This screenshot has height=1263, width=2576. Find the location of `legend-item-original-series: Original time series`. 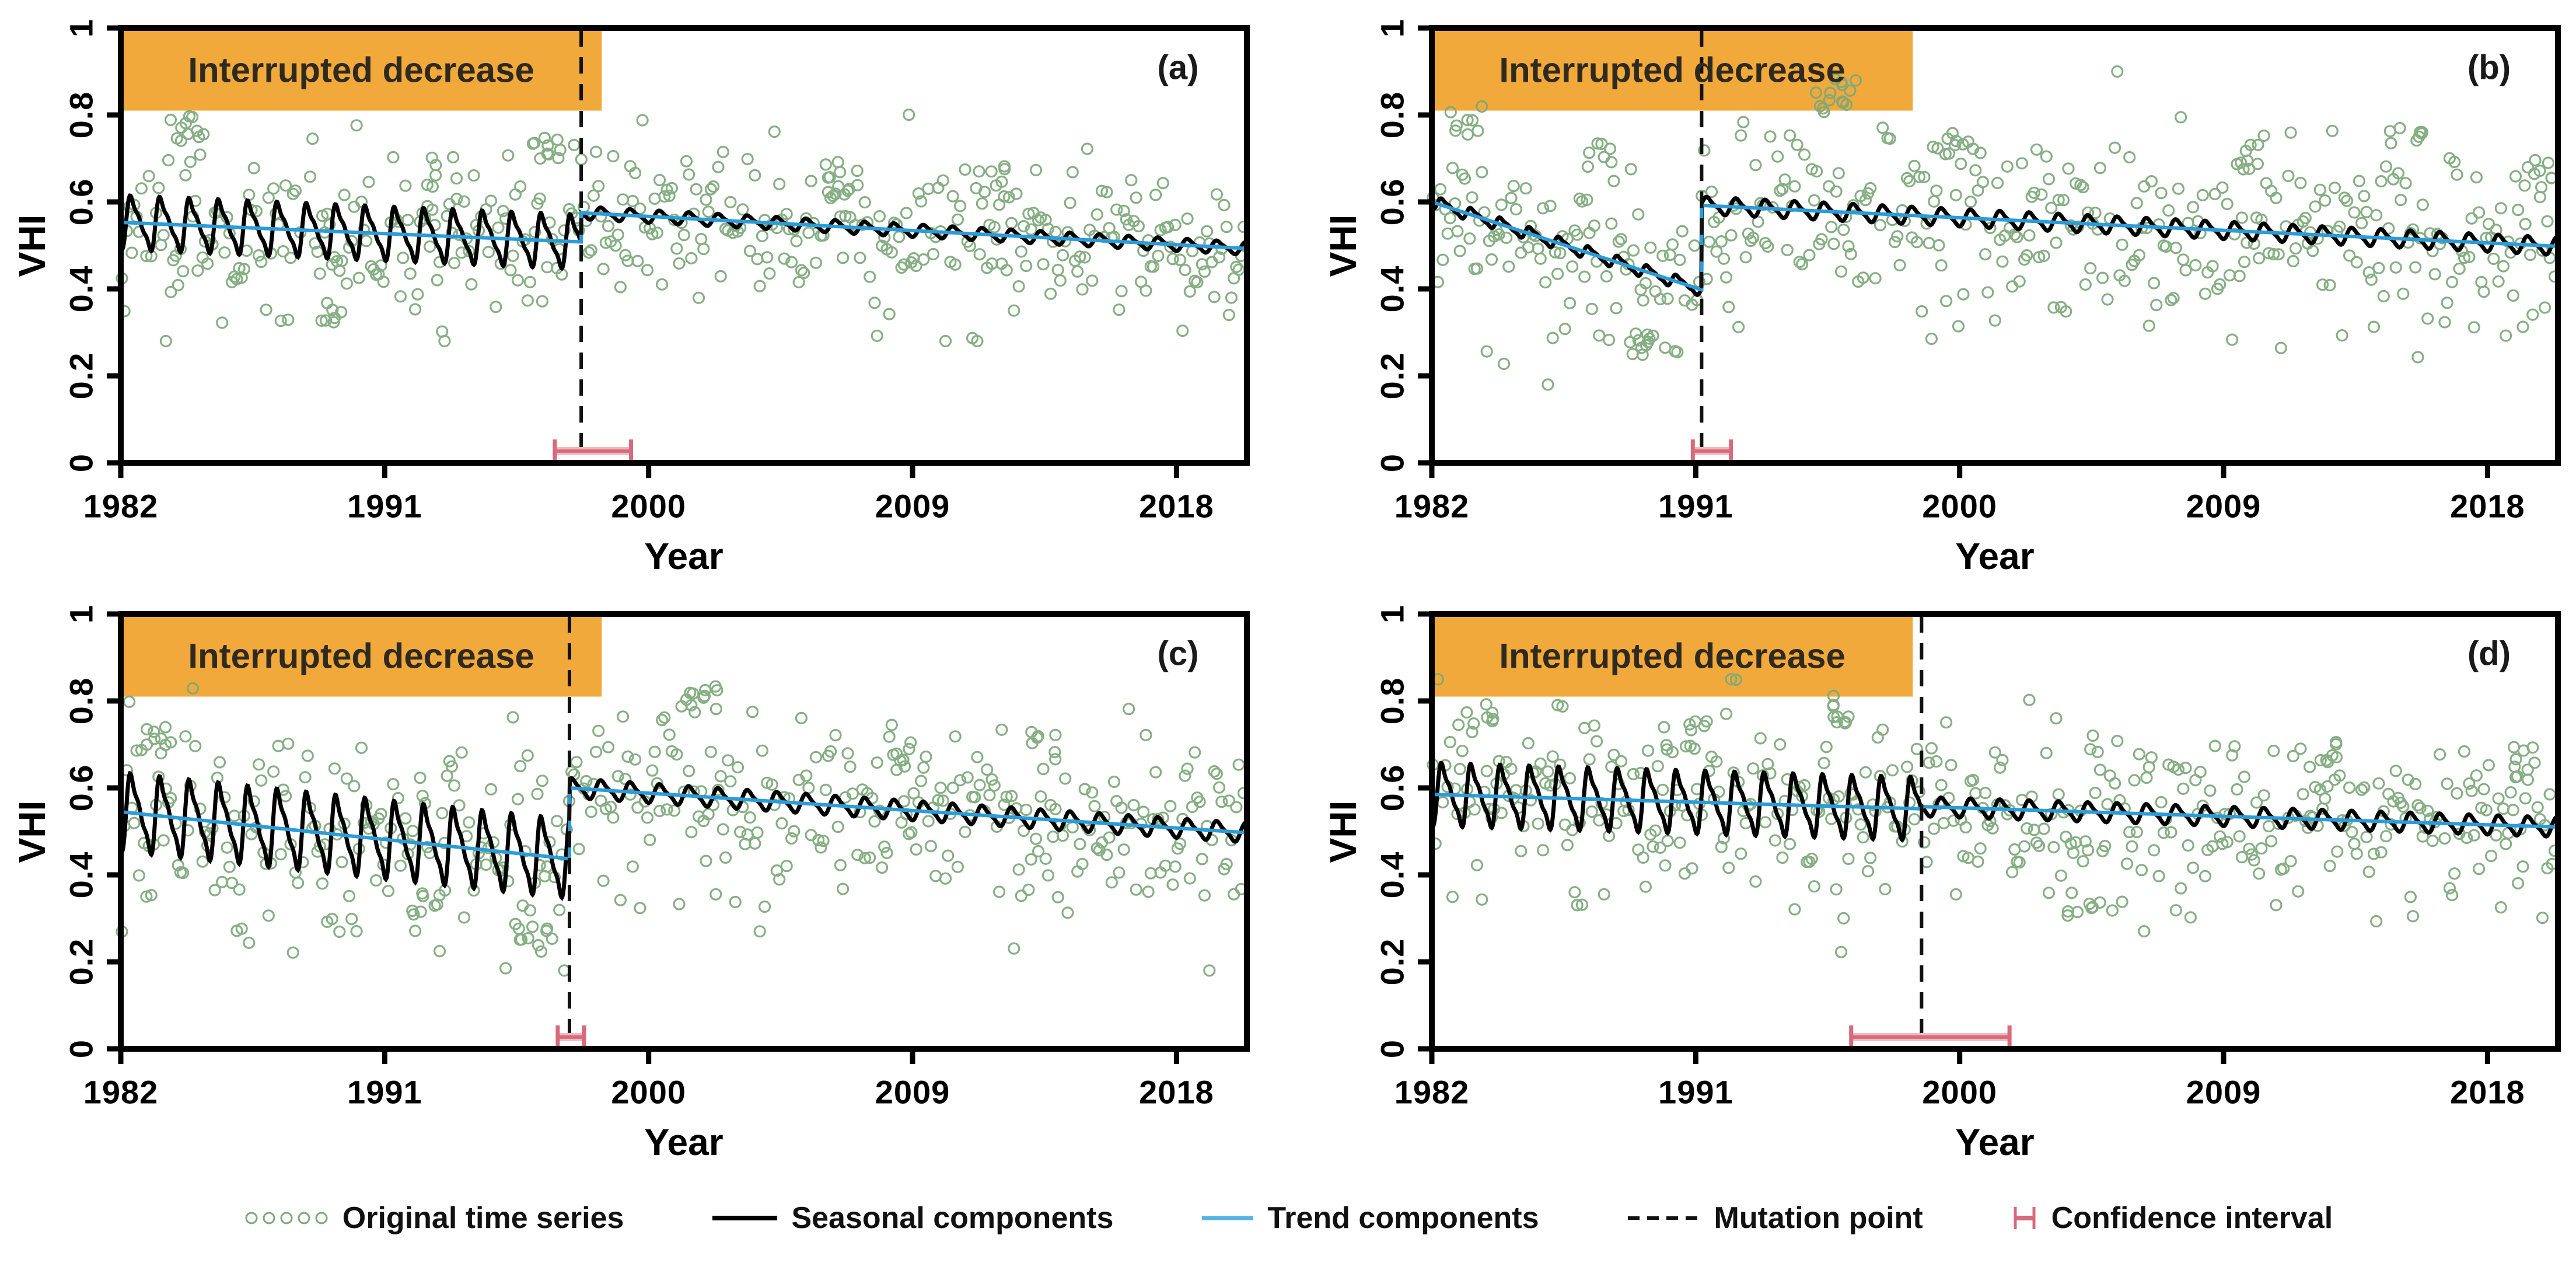

legend-item-original-series: Original time series is located at coordinates (433, 1218).